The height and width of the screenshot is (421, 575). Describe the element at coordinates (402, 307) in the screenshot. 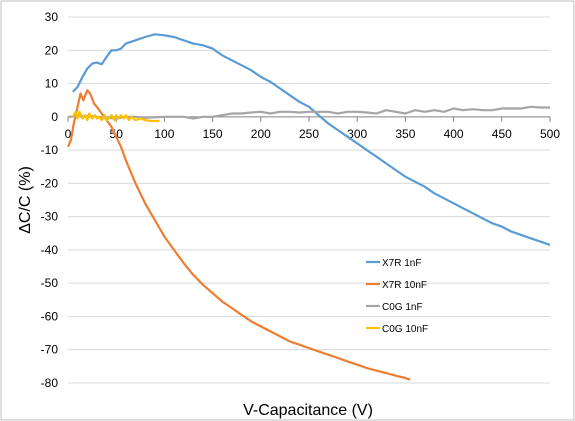

I see `legend-label-c0g-1nf: C0G 1nF` at that location.